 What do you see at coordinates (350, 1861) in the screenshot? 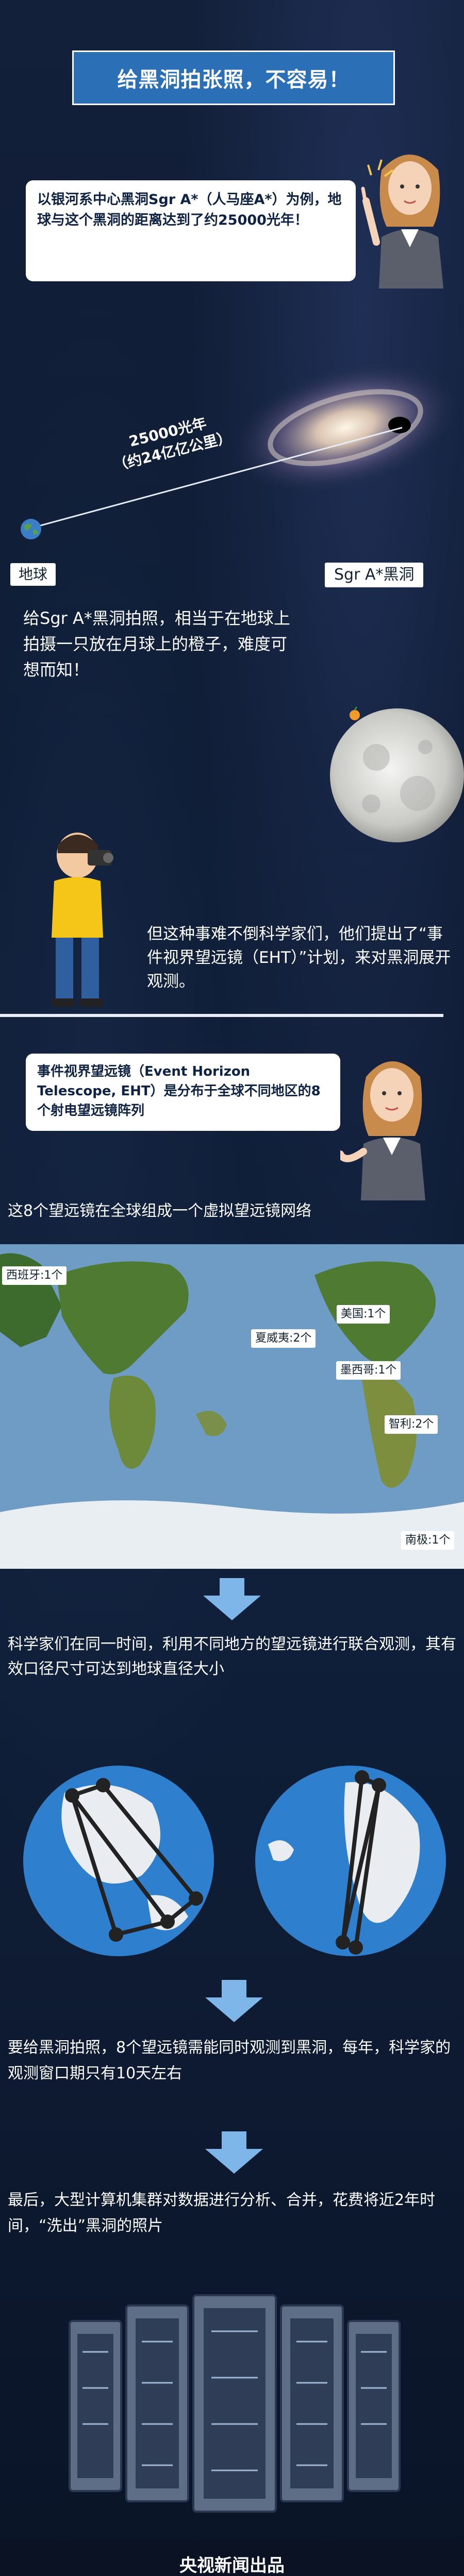
I see `globe-right-image` at bounding box center [350, 1861].